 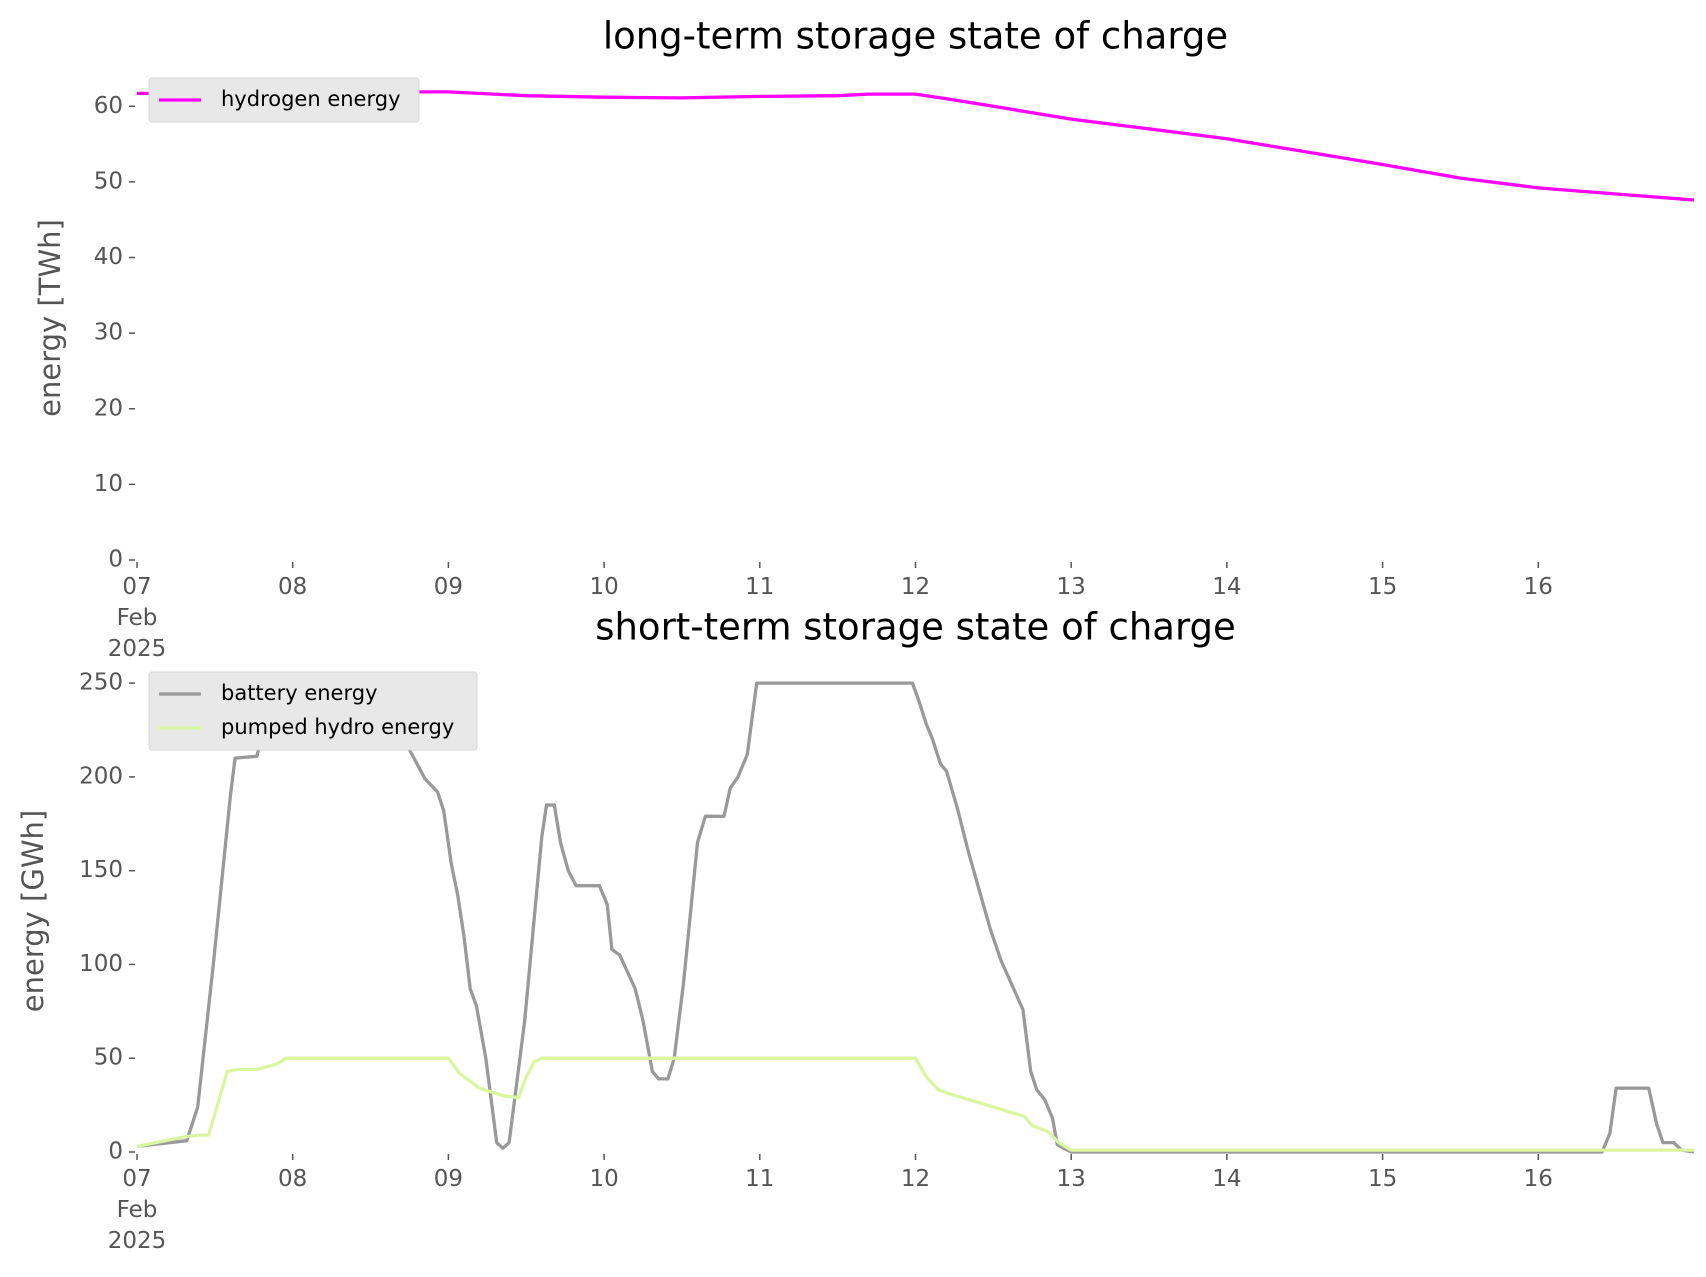 What do you see at coordinates (33, 911) in the screenshot?
I see `y-axis-label: energy [GWh]` at bounding box center [33, 911].